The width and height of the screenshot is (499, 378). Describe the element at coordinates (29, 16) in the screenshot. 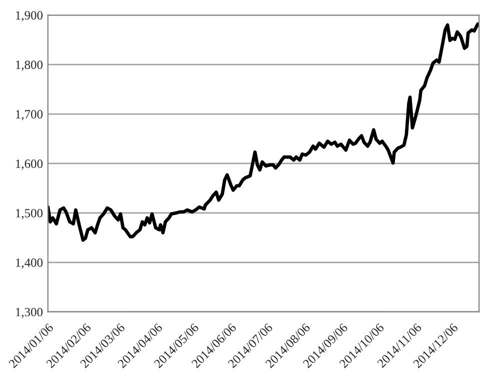

I see `y-tick-label: 1,900` at that location.